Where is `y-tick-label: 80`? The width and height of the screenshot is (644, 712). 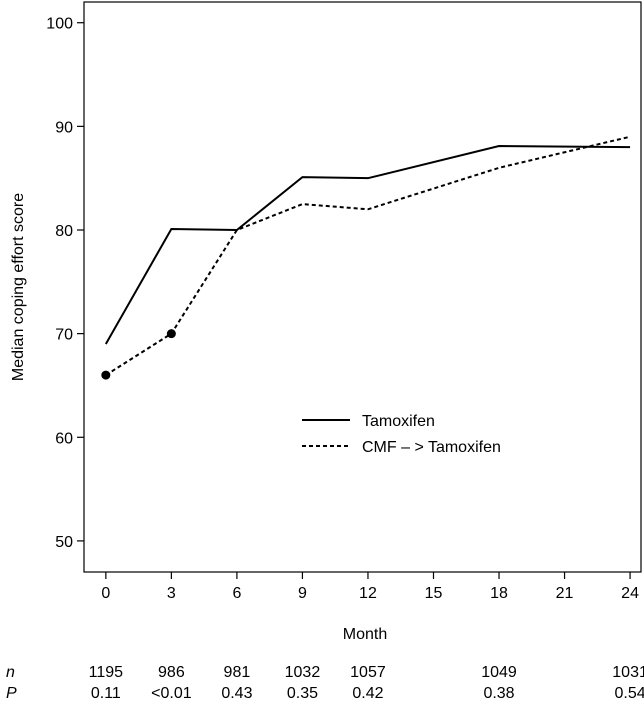
y-tick-label: 80 is located at coordinates (64, 231).